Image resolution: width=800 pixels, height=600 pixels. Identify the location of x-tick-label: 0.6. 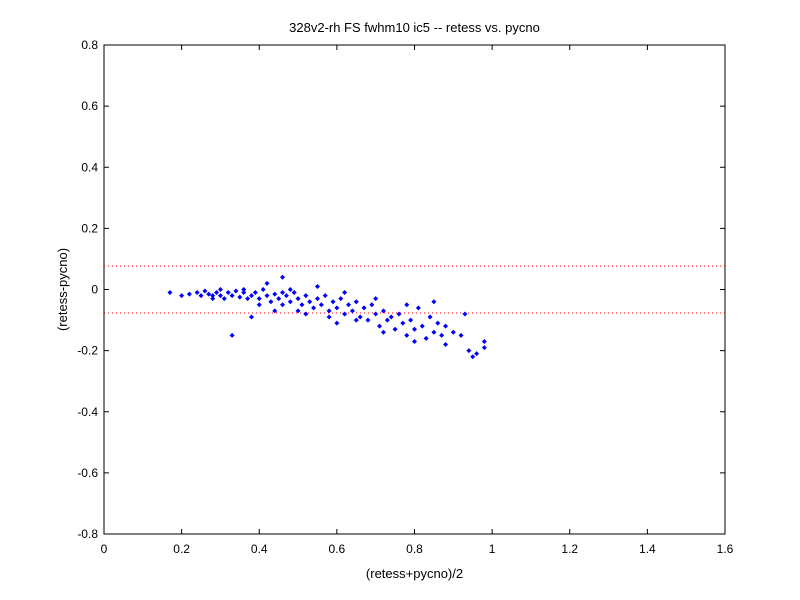
(337, 549).